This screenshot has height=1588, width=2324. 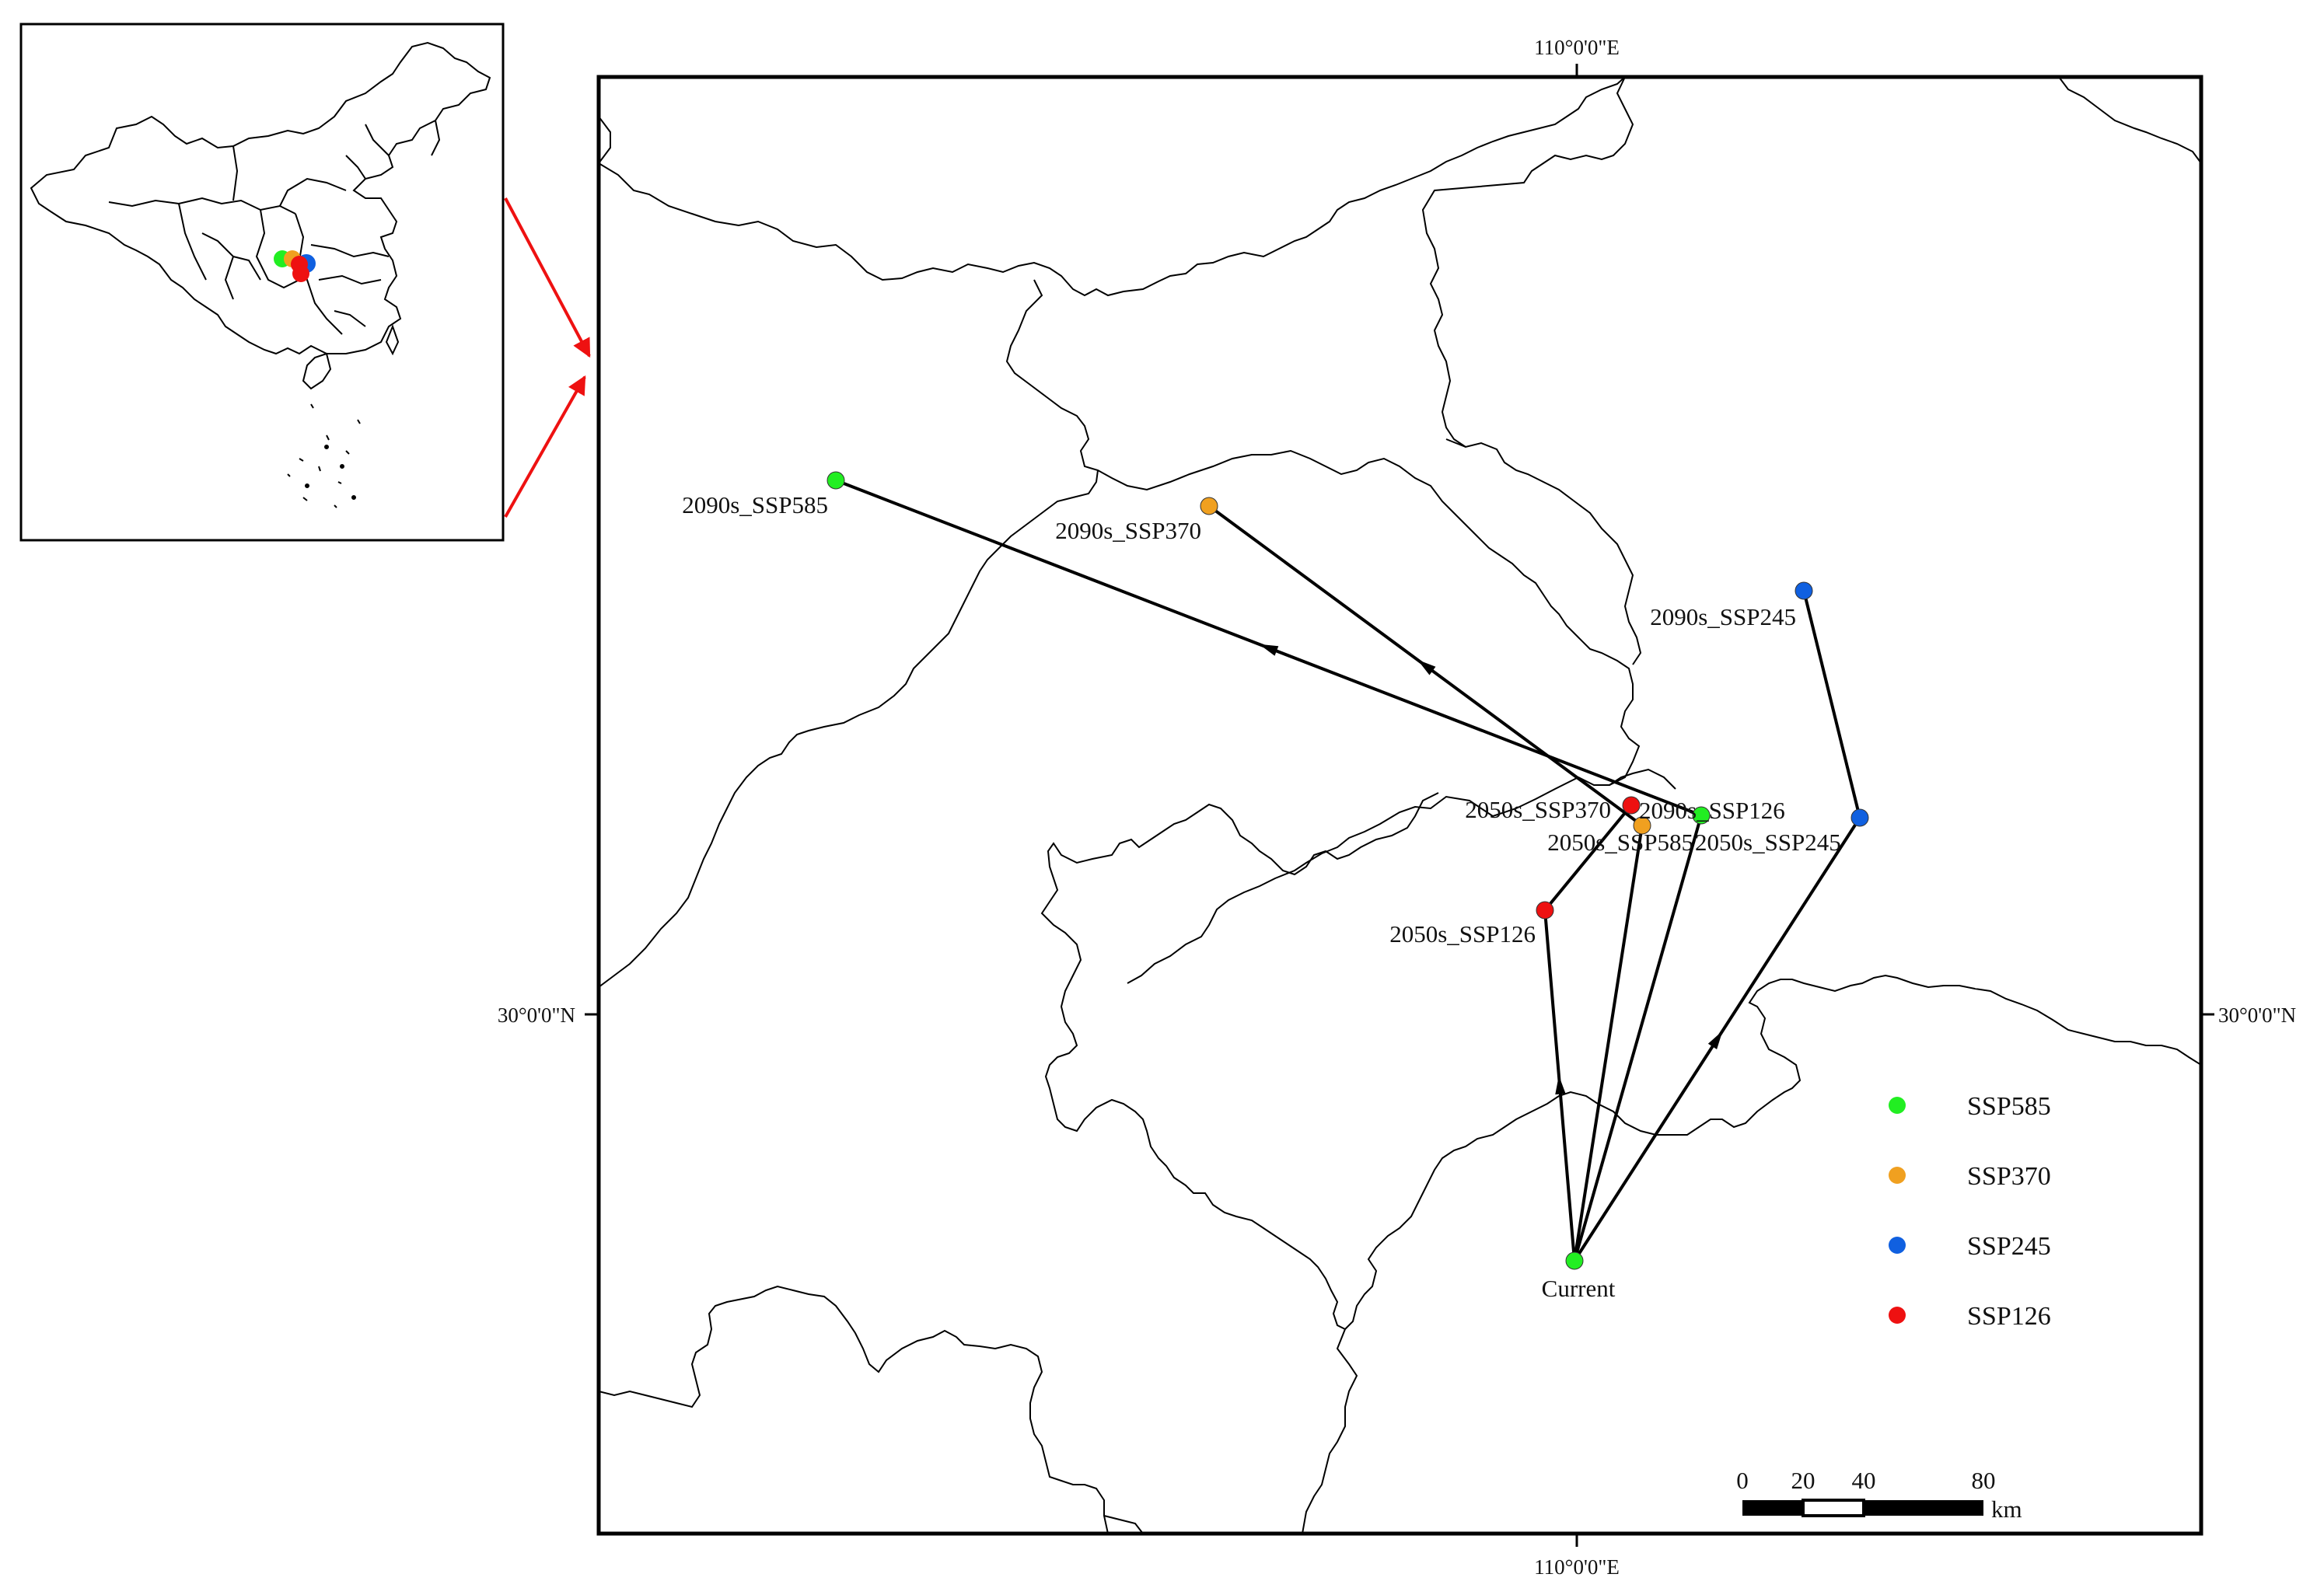 I want to click on scale-tick-20: 20, so click(x=1803, y=1480).